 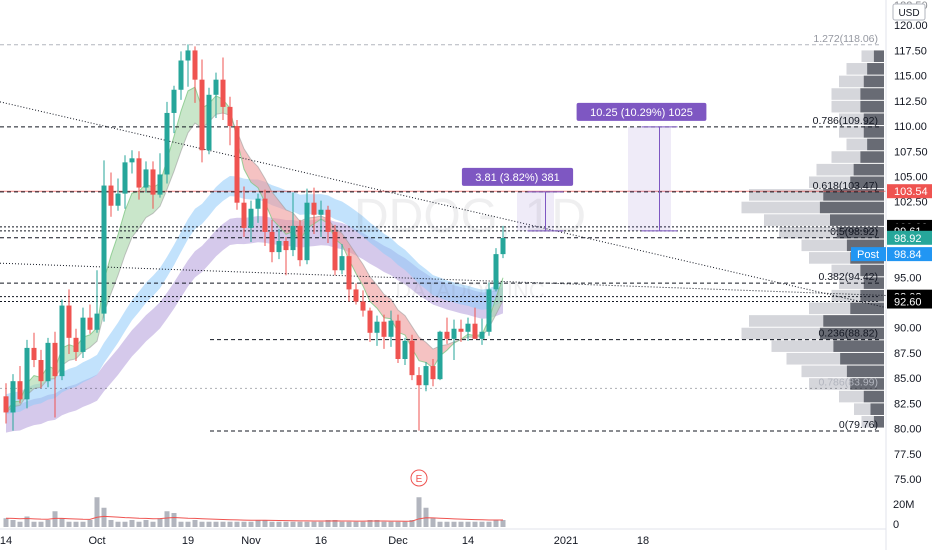 I want to click on price-tick-label: 90.00, so click(x=908, y=329).